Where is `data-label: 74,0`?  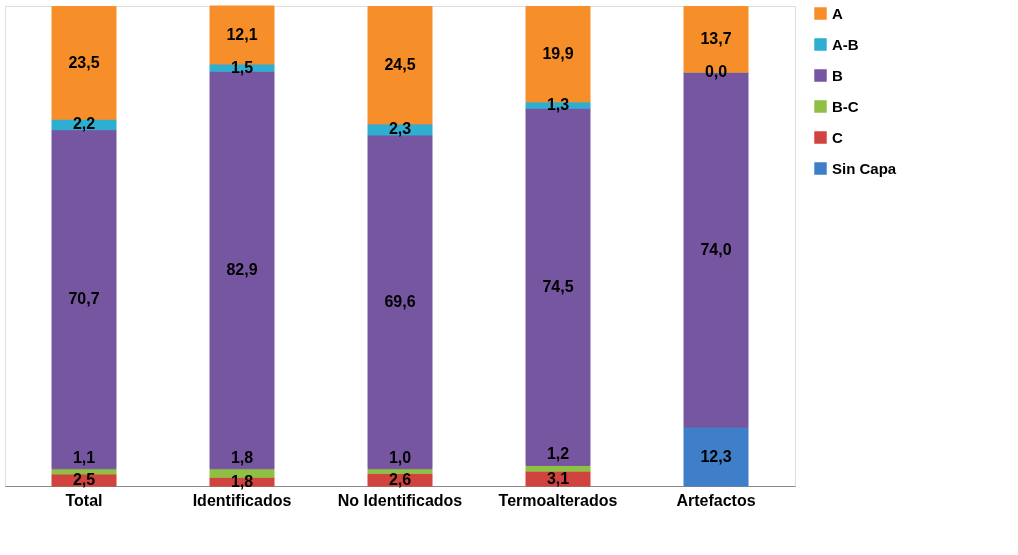
data-label: 74,0 is located at coordinates (716, 249).